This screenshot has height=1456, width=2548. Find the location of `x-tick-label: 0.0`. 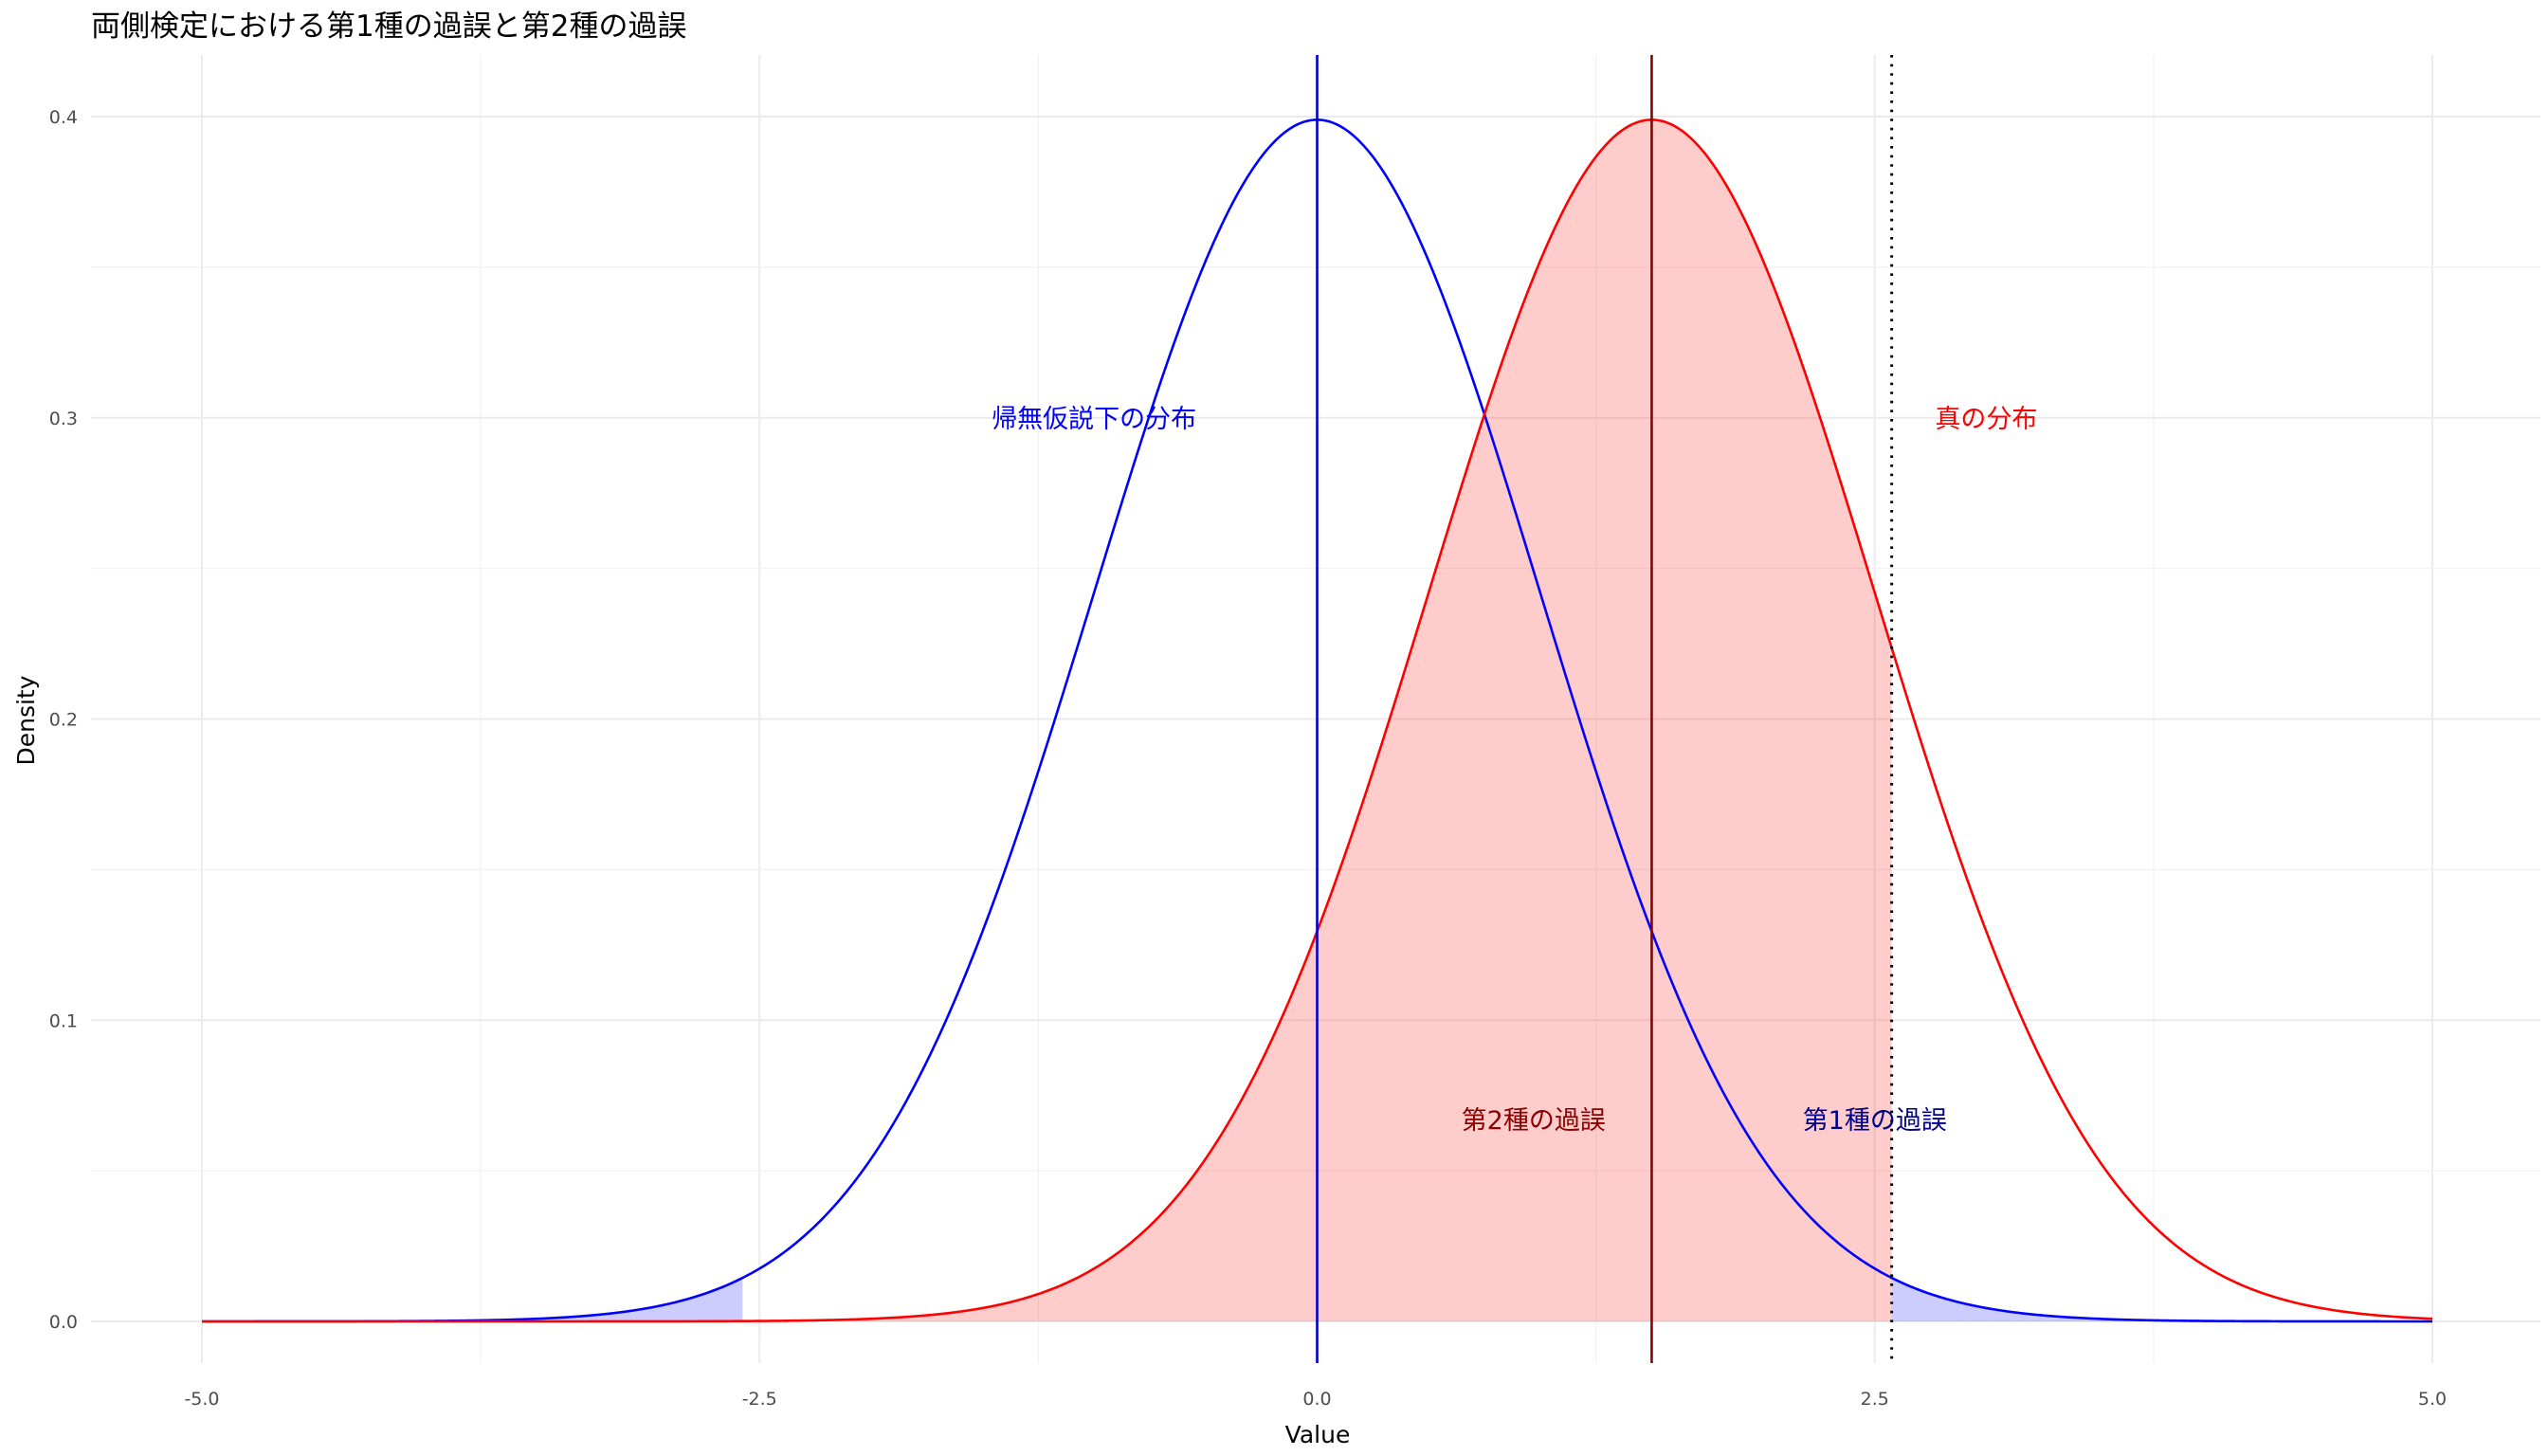

x-tick-label: 0.0 is located at coordinates (1316, 1399).